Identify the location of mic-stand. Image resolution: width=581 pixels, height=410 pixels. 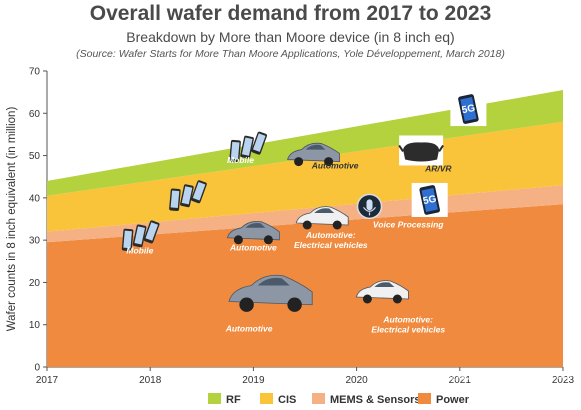
(369, 211).